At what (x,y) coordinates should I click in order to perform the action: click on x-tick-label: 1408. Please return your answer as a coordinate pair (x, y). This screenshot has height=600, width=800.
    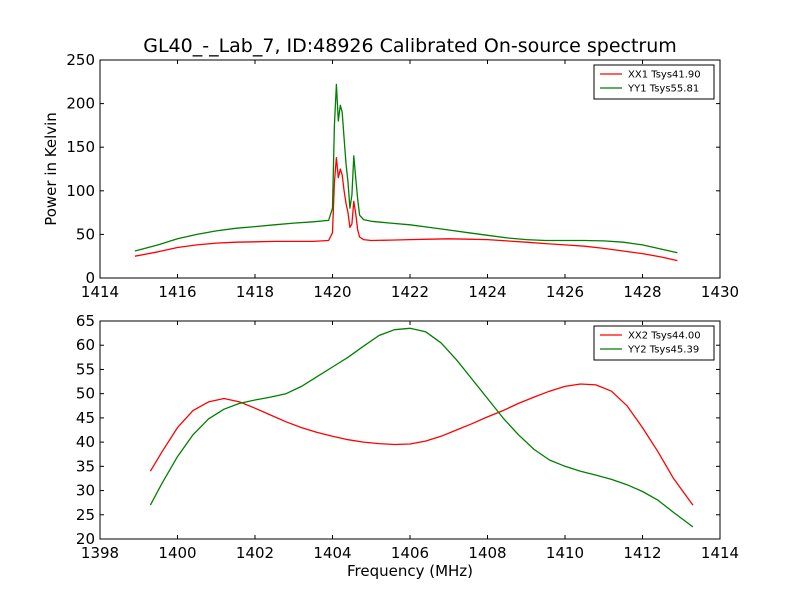
    Looking at the image, I should click on (487, 553).